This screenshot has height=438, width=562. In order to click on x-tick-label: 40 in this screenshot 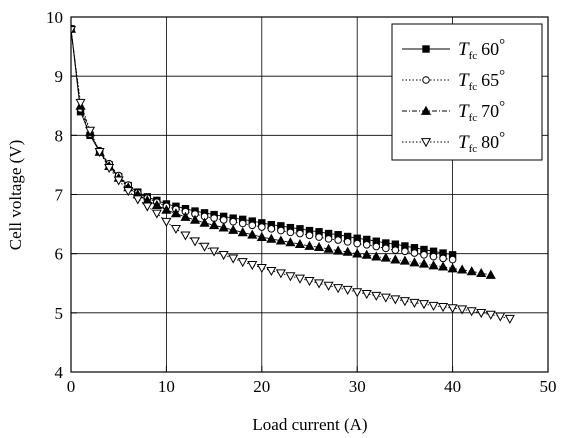, I will do `click(452, 386)`.